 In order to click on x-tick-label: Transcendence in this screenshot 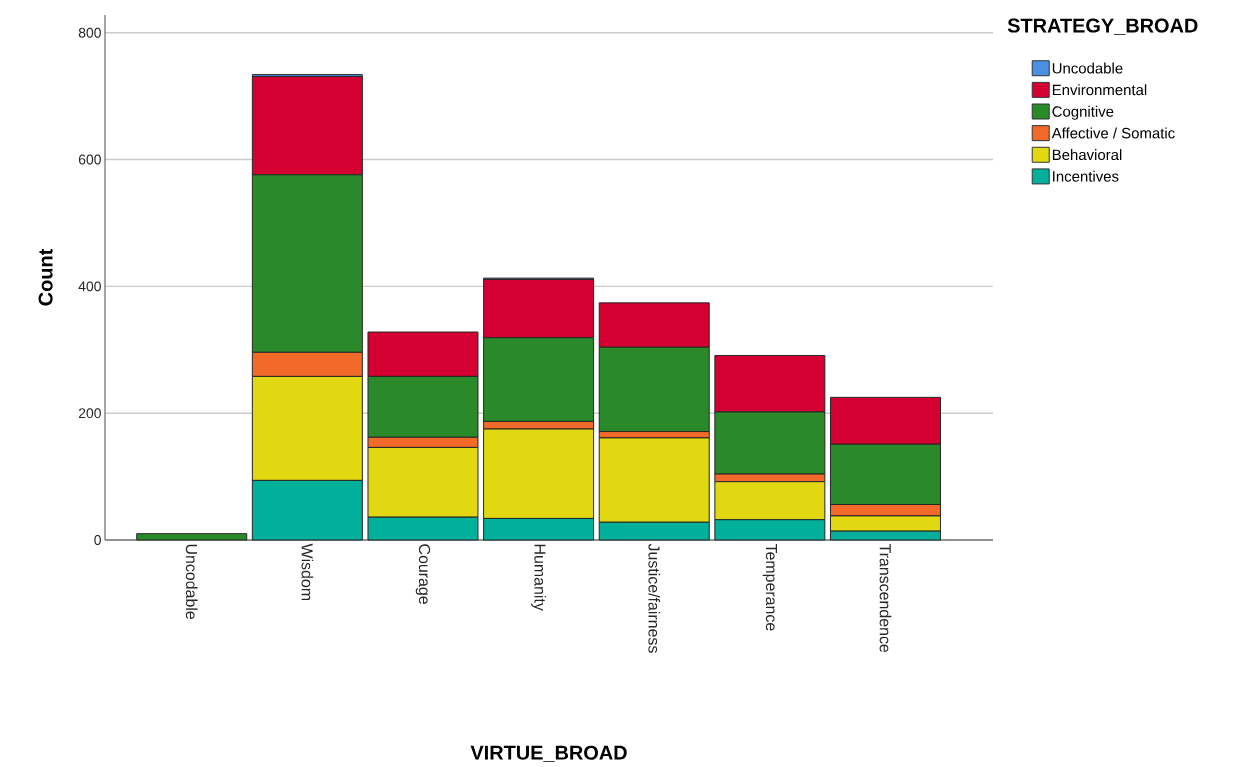, I will do `click(885, 598)`.